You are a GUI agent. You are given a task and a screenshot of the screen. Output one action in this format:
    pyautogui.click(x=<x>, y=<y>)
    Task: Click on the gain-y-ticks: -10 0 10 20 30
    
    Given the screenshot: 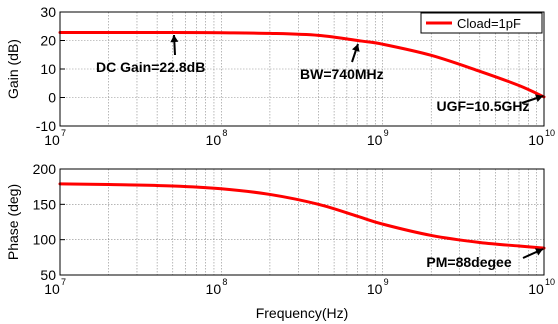 What is the action you would take?
    pyautogui.click(x=50, y=69)
    